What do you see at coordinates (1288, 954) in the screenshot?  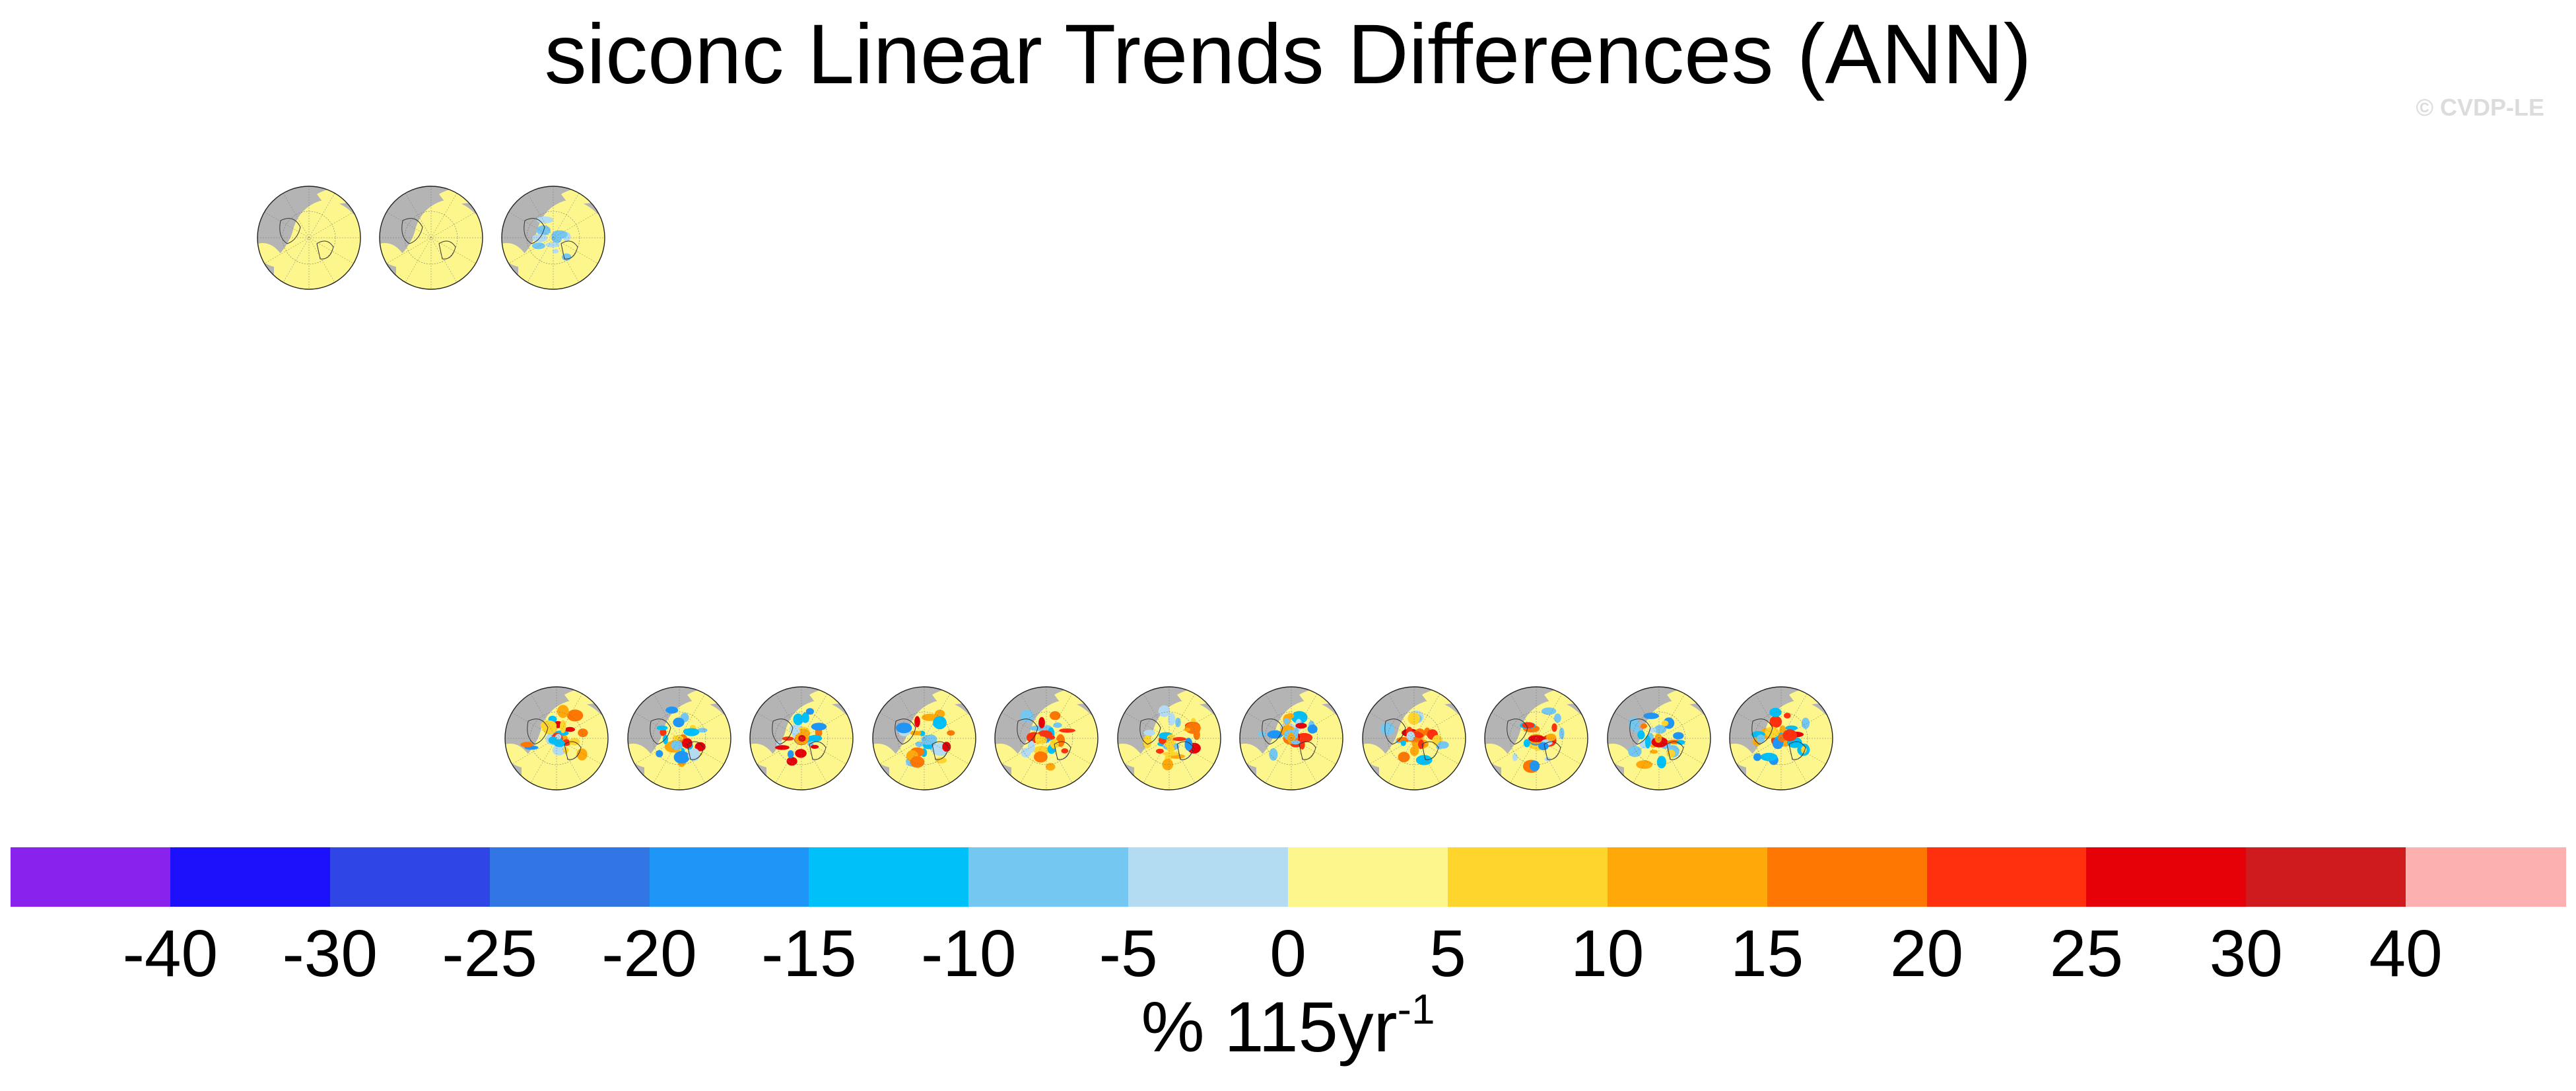 I see `colorbar-tick-label: 0` at bounding box center [1288, 954].